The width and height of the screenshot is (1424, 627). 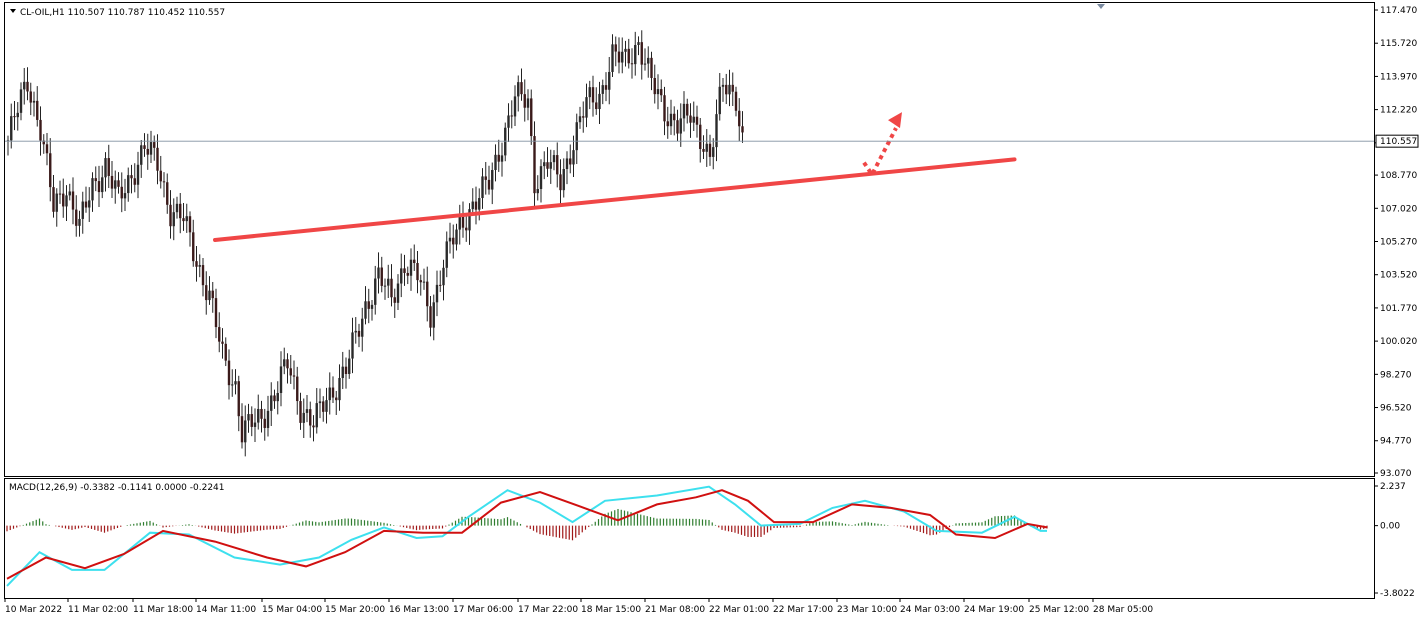 What do you see at coordinates (803, 610) in the screenshot?
I see `x-tick-label: 22 Mar 17:00` at bounding box center [803, 610].